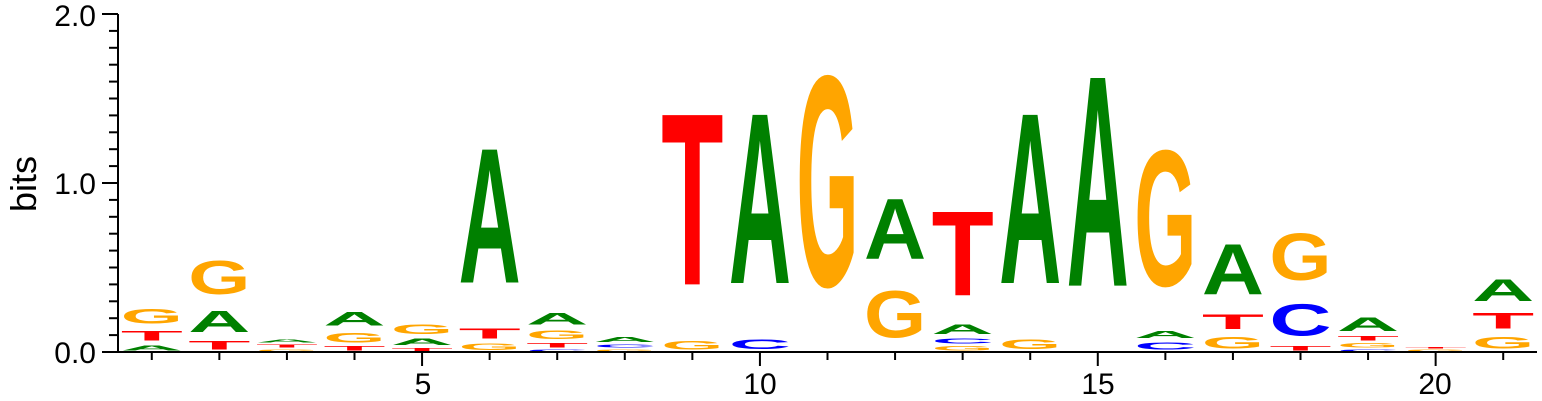  What do you see at coordinates (1368, 350) in the screenshot?
I see `glyph-pos19-C: C` at bounding box center [1368, 350].